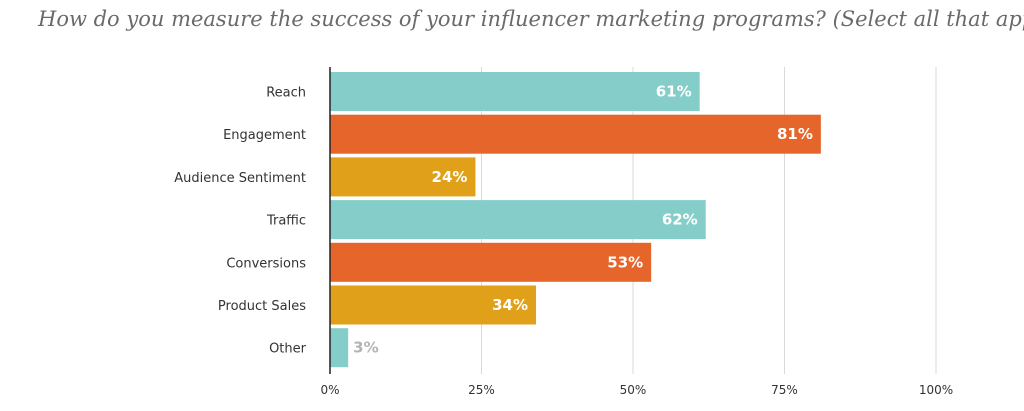 The image size is (1024, 411). Describe the element at coordinates (784, 390) in the screenshot. I see `x-tick-label: 75%` at that location.